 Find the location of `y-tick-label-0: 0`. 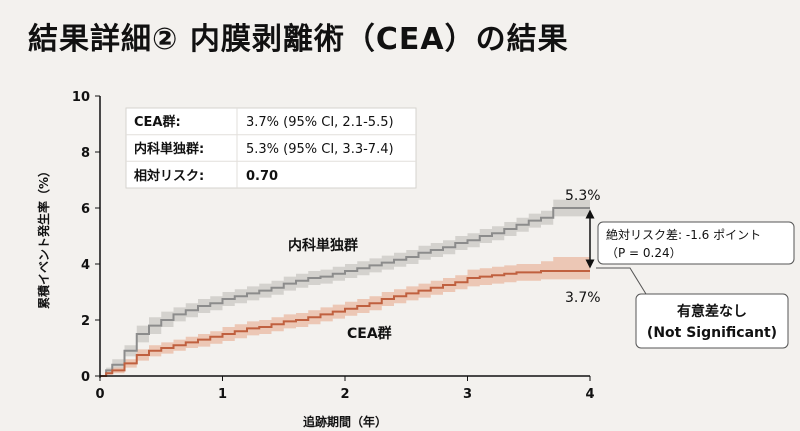

y-tick-label-0: 0 is located at coordinates (85, 377).